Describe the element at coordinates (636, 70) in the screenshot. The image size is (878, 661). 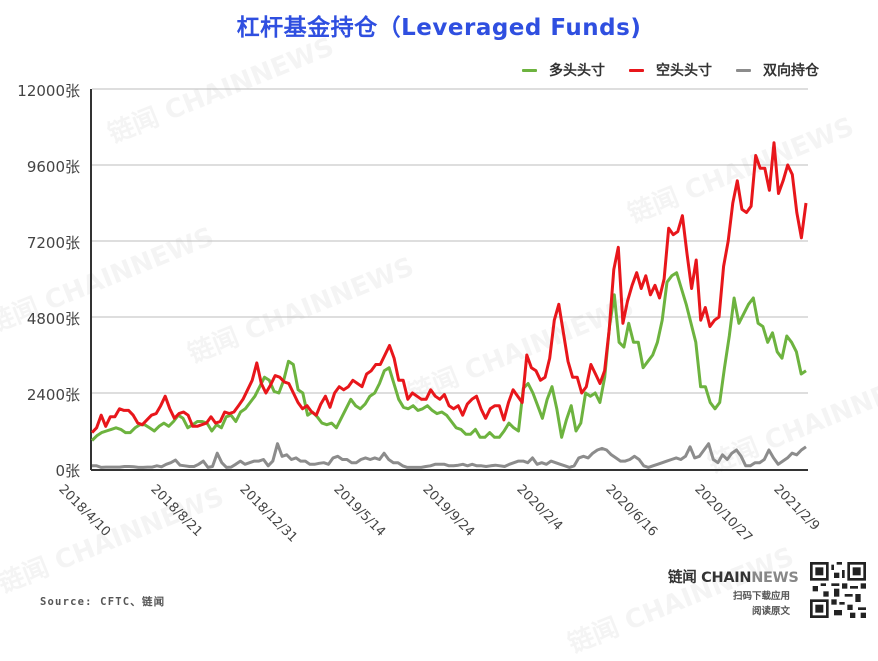
I see `legend-swatch-short-icon` at that location.